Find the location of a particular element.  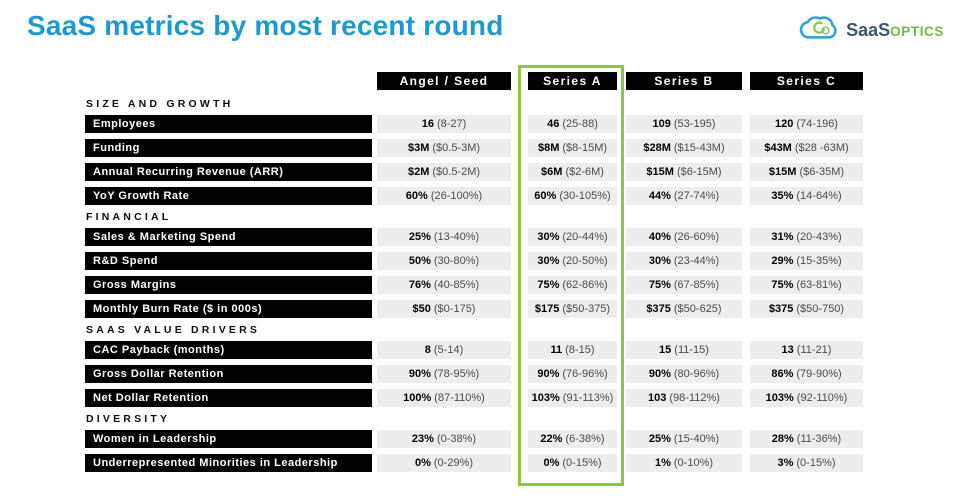

cell-series-a: 0% (0-15%) is located at coordinates (572, 463).